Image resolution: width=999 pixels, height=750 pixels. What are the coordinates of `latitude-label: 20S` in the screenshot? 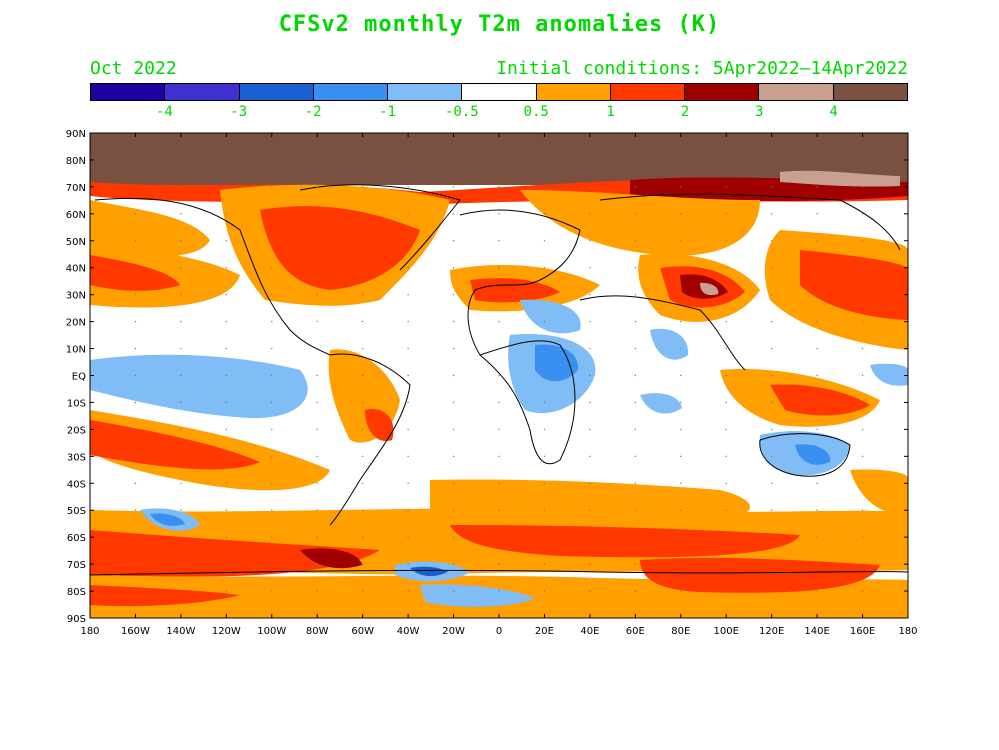 It's located at (76, 430).